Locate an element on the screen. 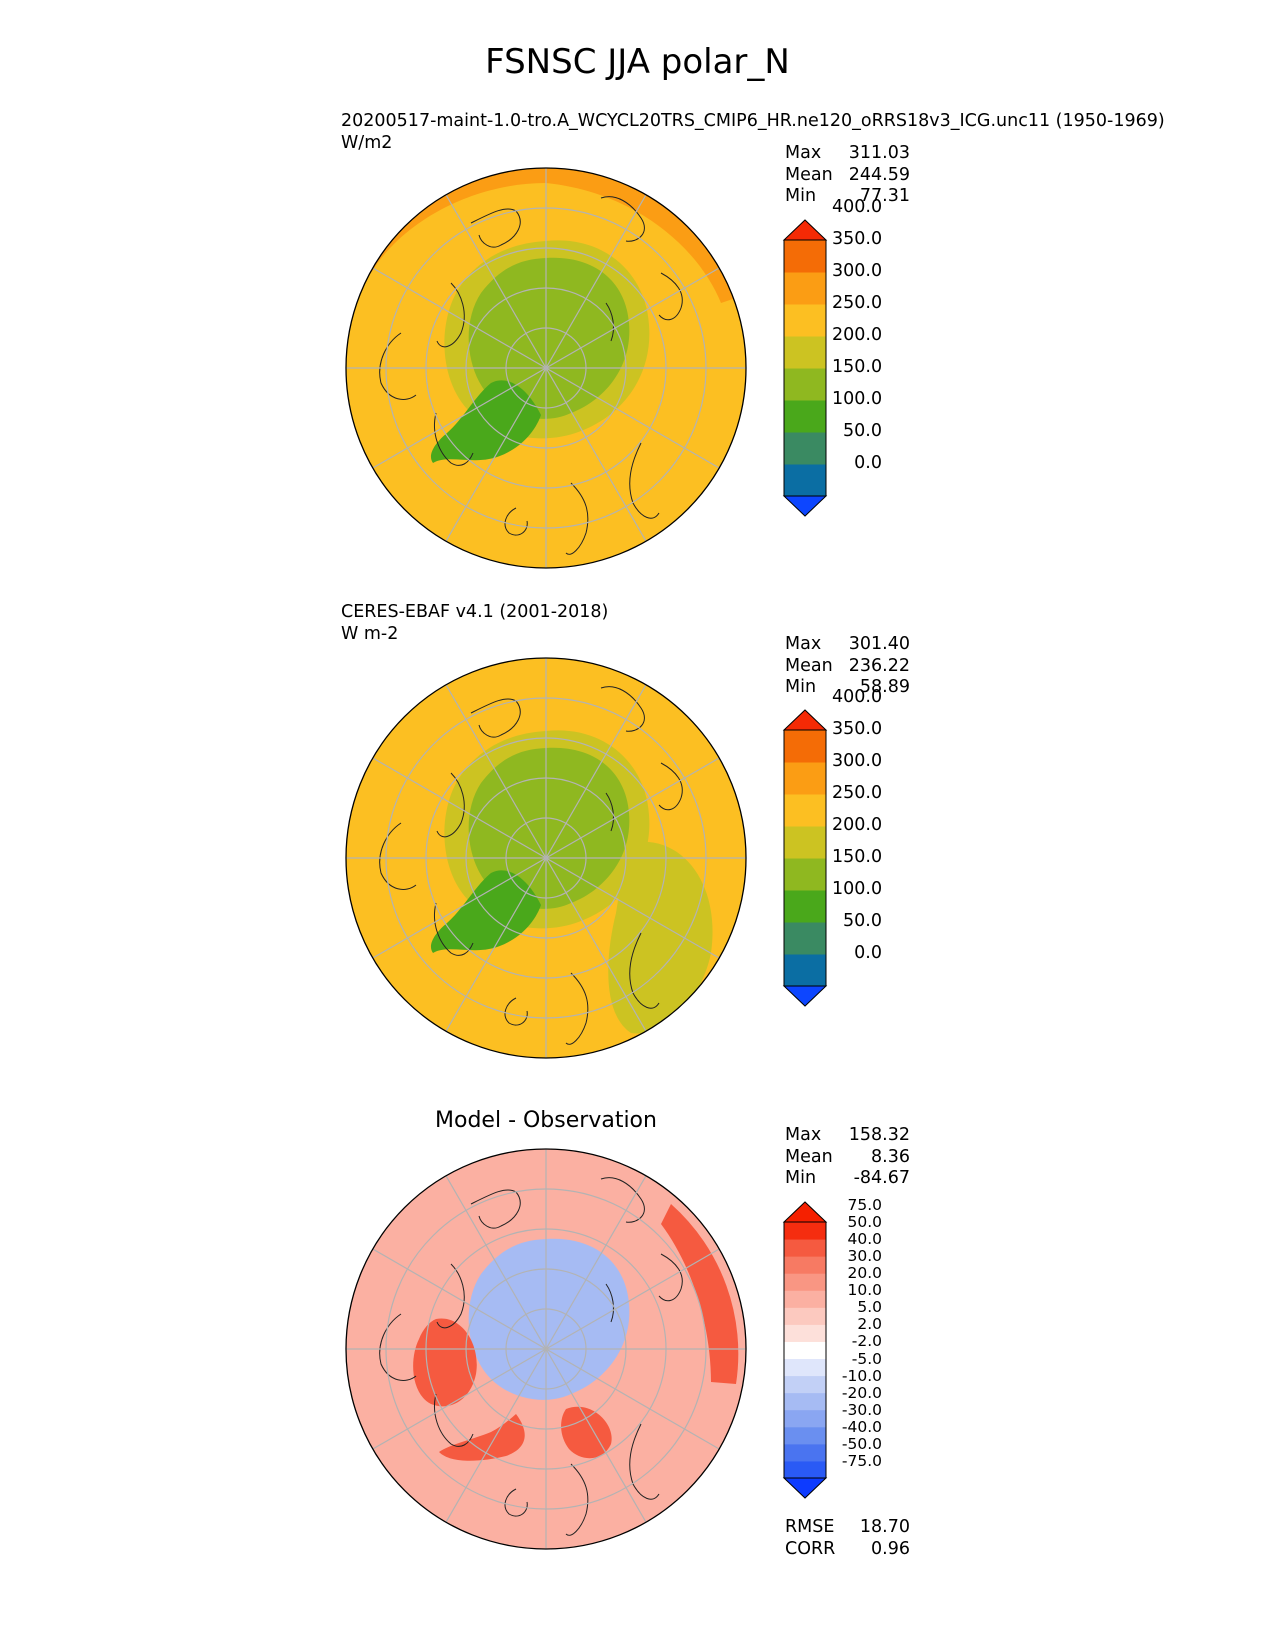 The image size is (1275, 1650). colorbar-tick-label: 150.0 is located at coordinates (857, 857).